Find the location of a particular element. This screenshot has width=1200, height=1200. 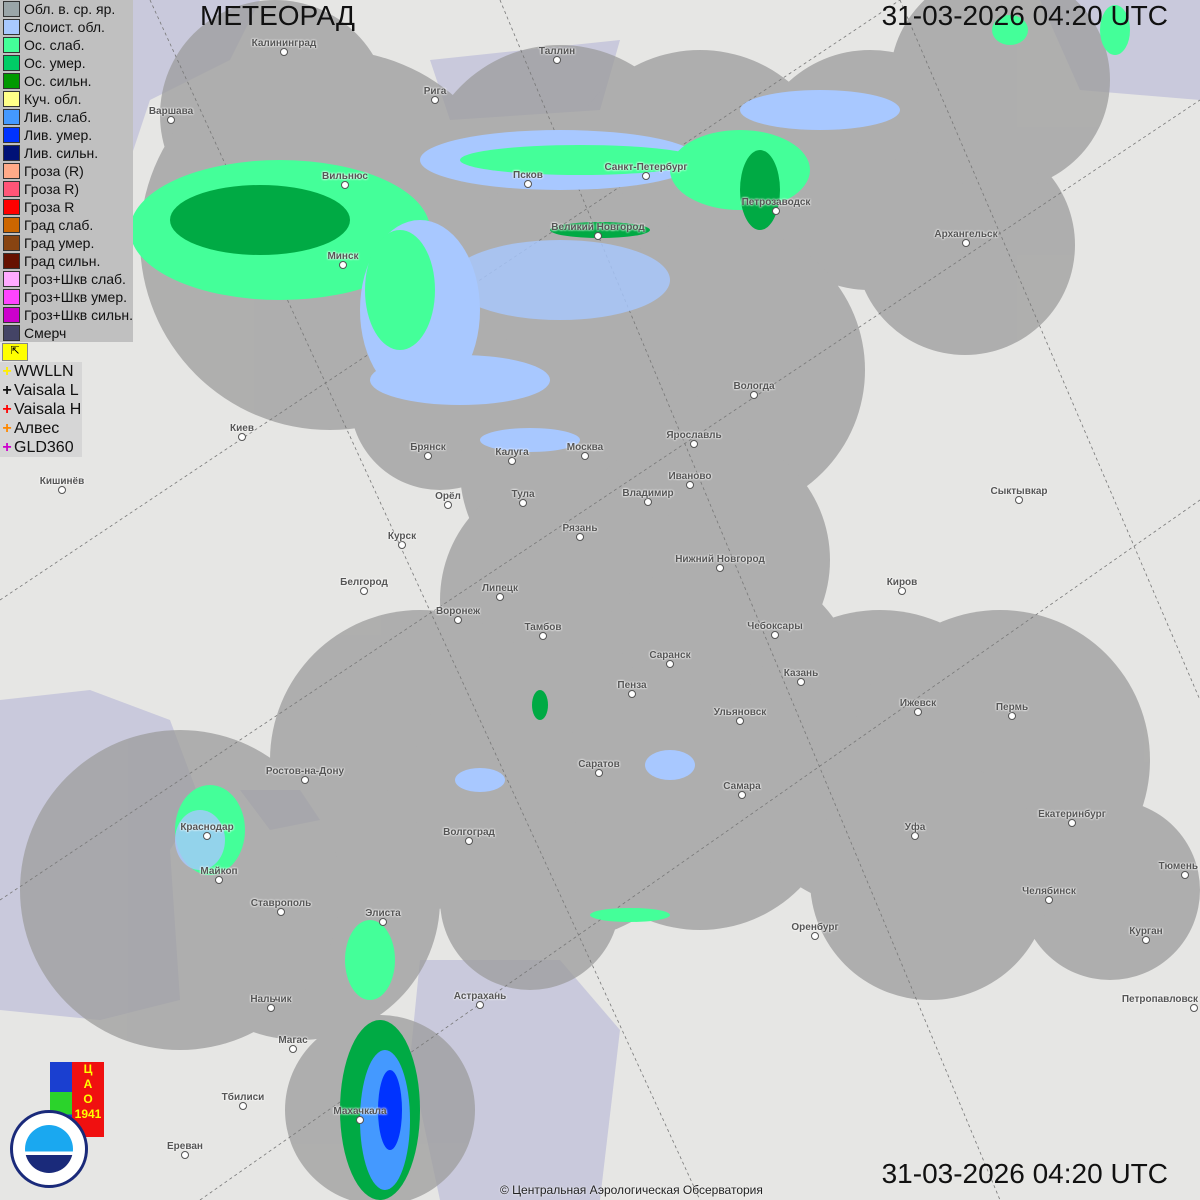

legend-item: Гроз+Шкв сильн. is located at coordinates (66, 315).